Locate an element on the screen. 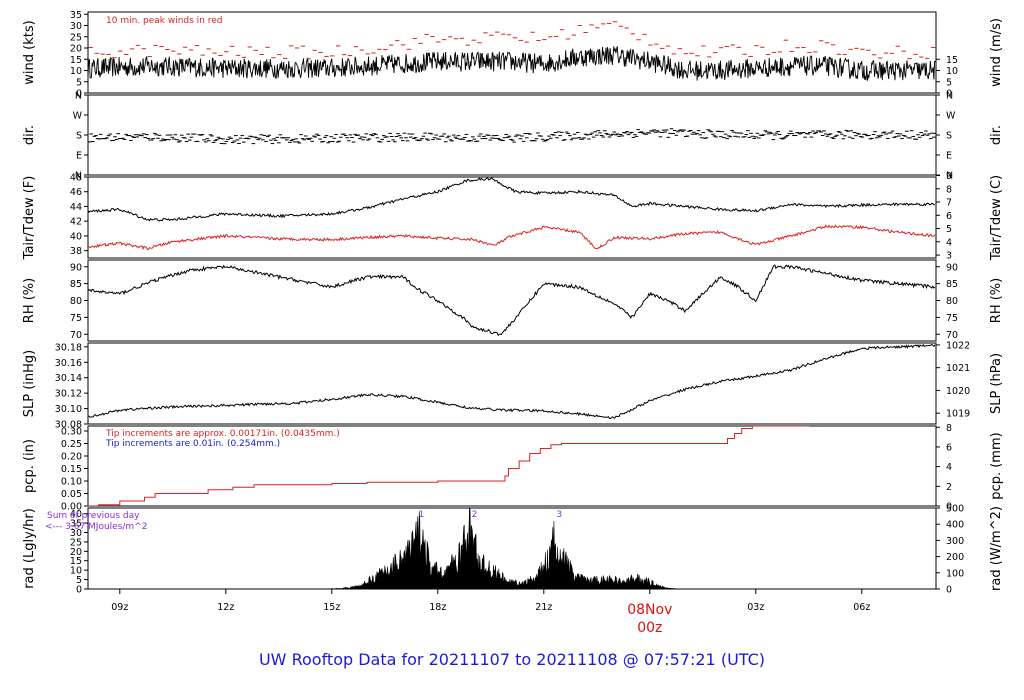 The image size is (1024, 700). wind-speed-line is located at coordinates (512, 63).